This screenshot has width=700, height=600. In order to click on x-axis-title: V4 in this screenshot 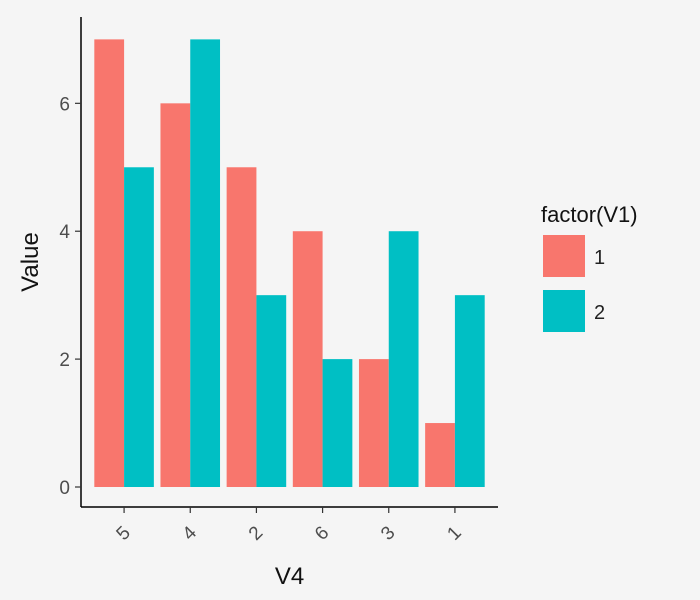, I will do `click(289, 576)`.